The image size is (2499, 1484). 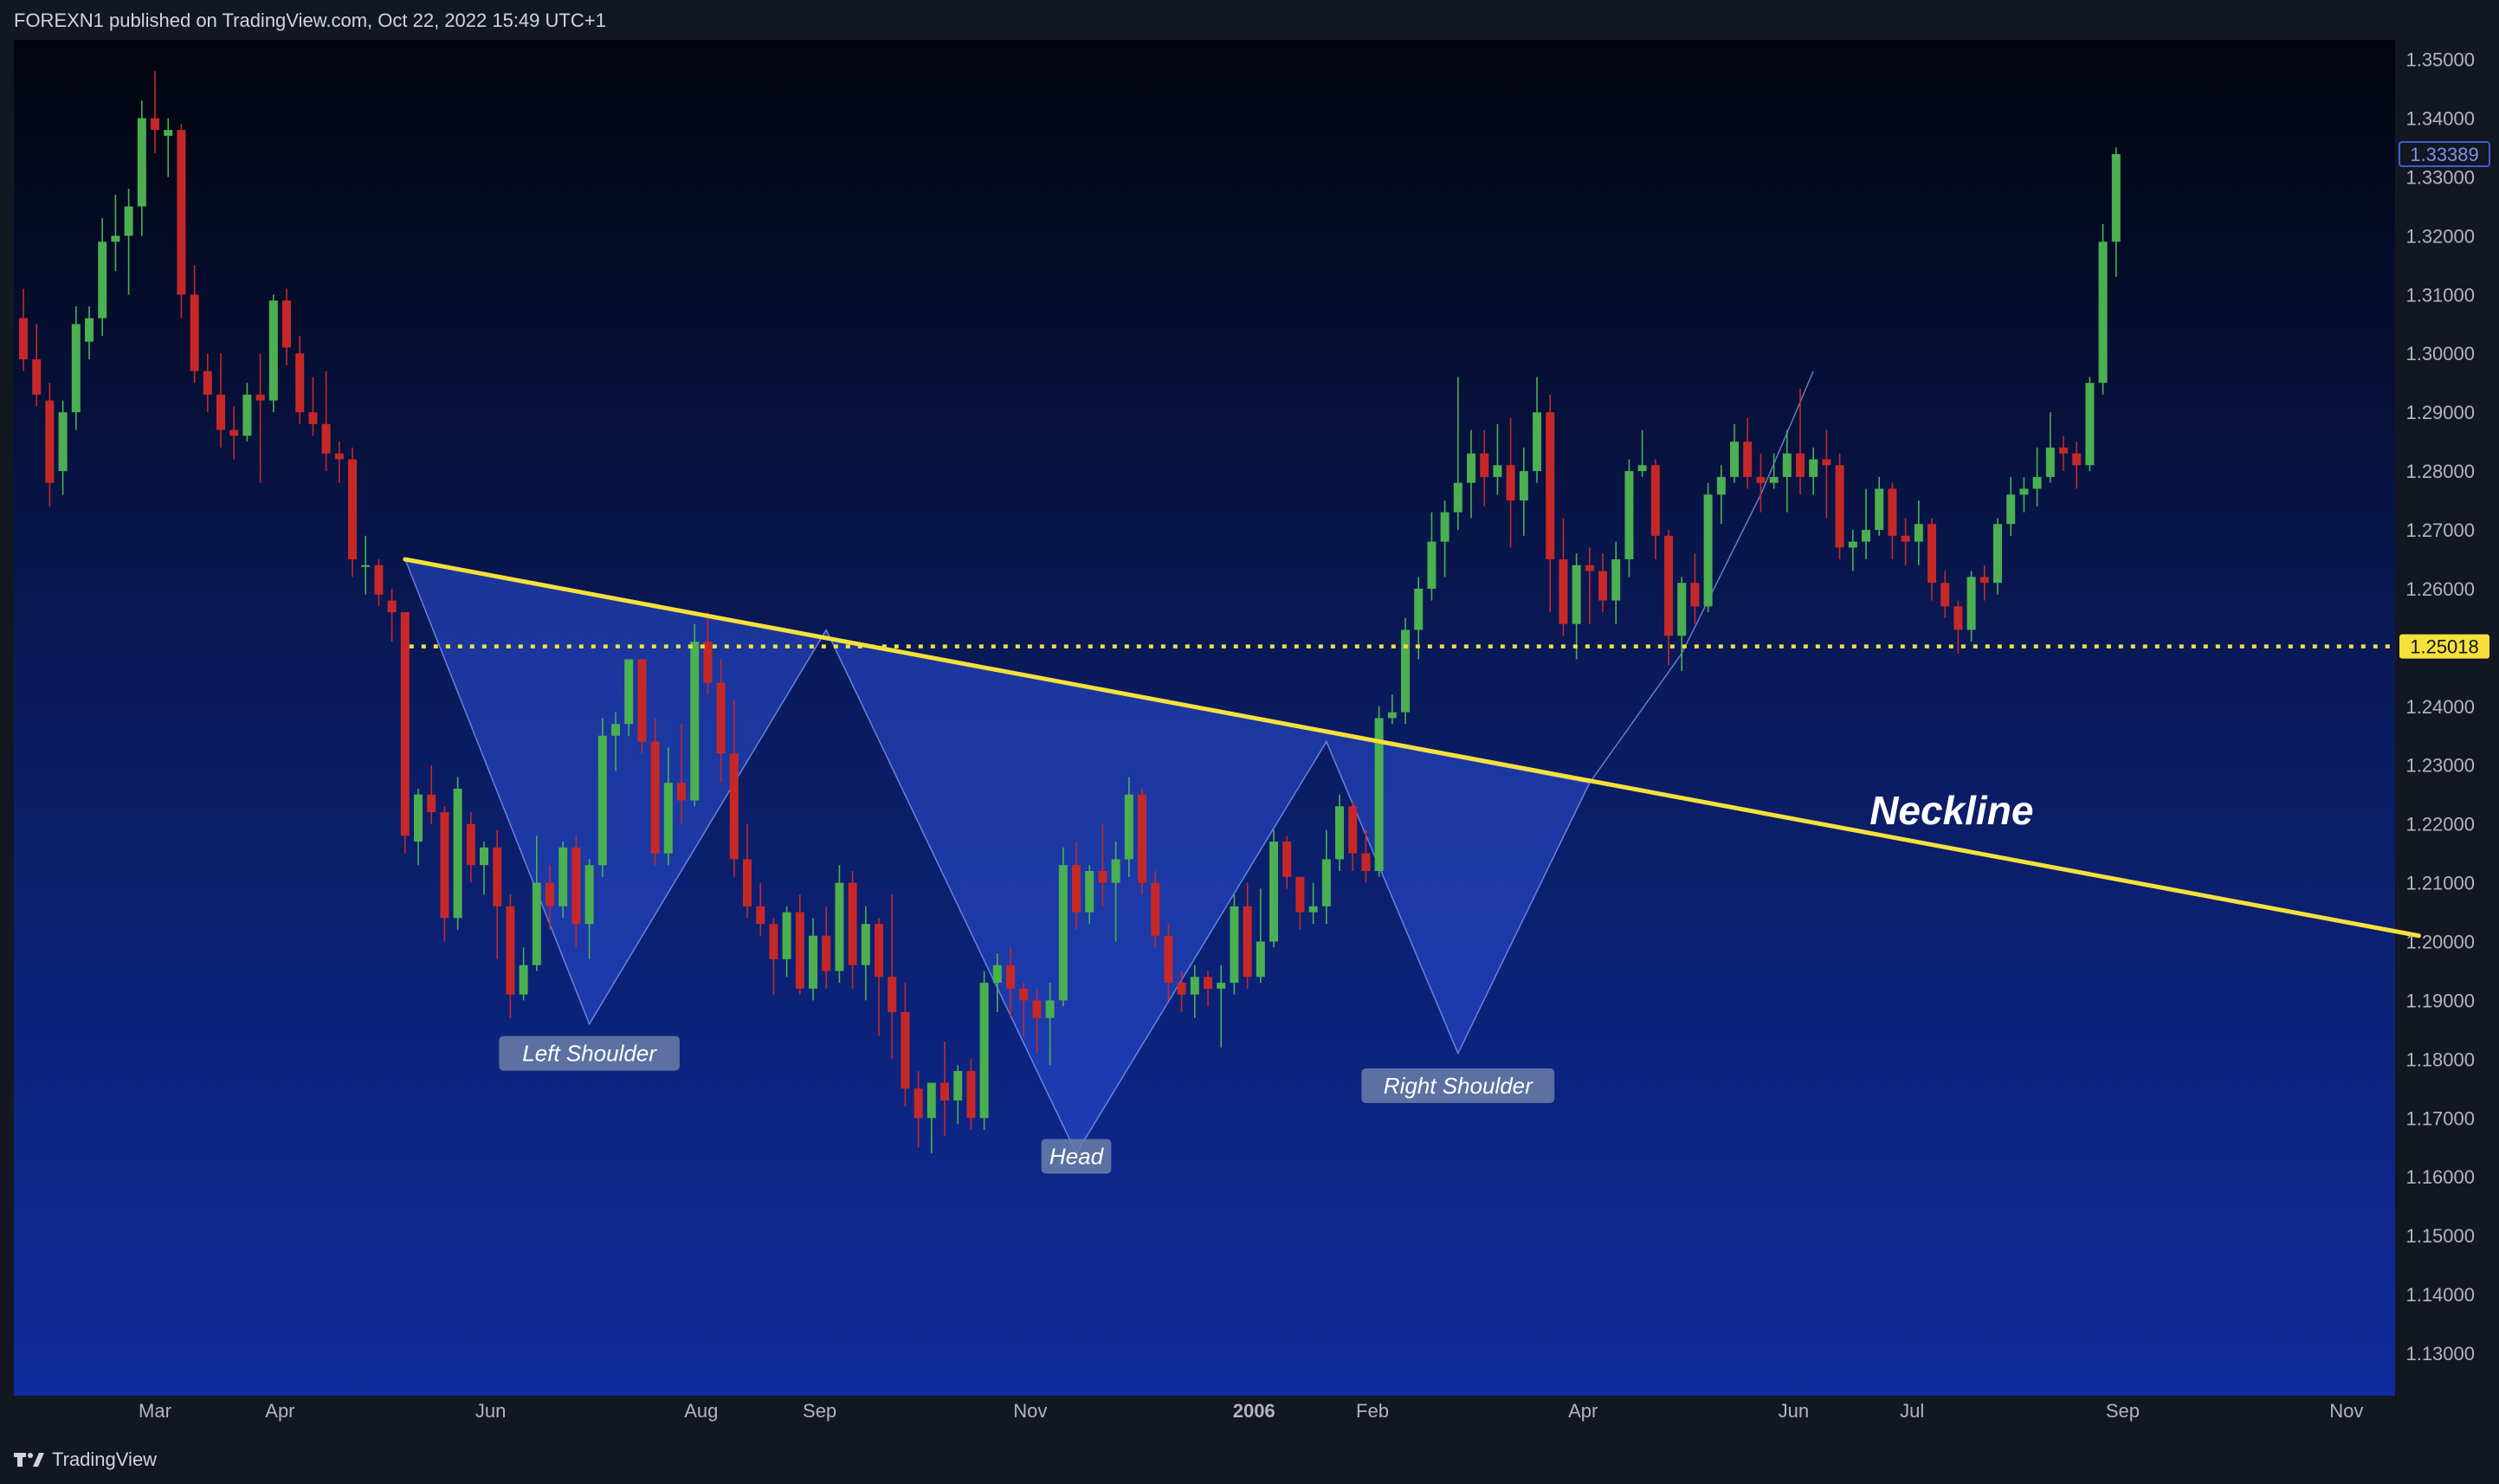 What do you see at coordinates (279, 1411) in the screenshot?
I see `time-tick-label: Apr` at bounding box center [279, 1411].